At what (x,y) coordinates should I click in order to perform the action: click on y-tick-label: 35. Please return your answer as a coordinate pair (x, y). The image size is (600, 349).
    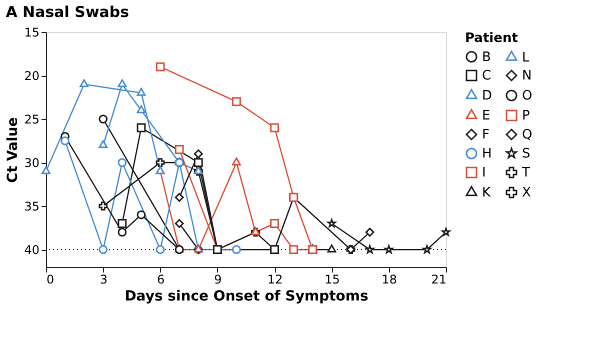
    Looking at the image, I should click on (32, 207).